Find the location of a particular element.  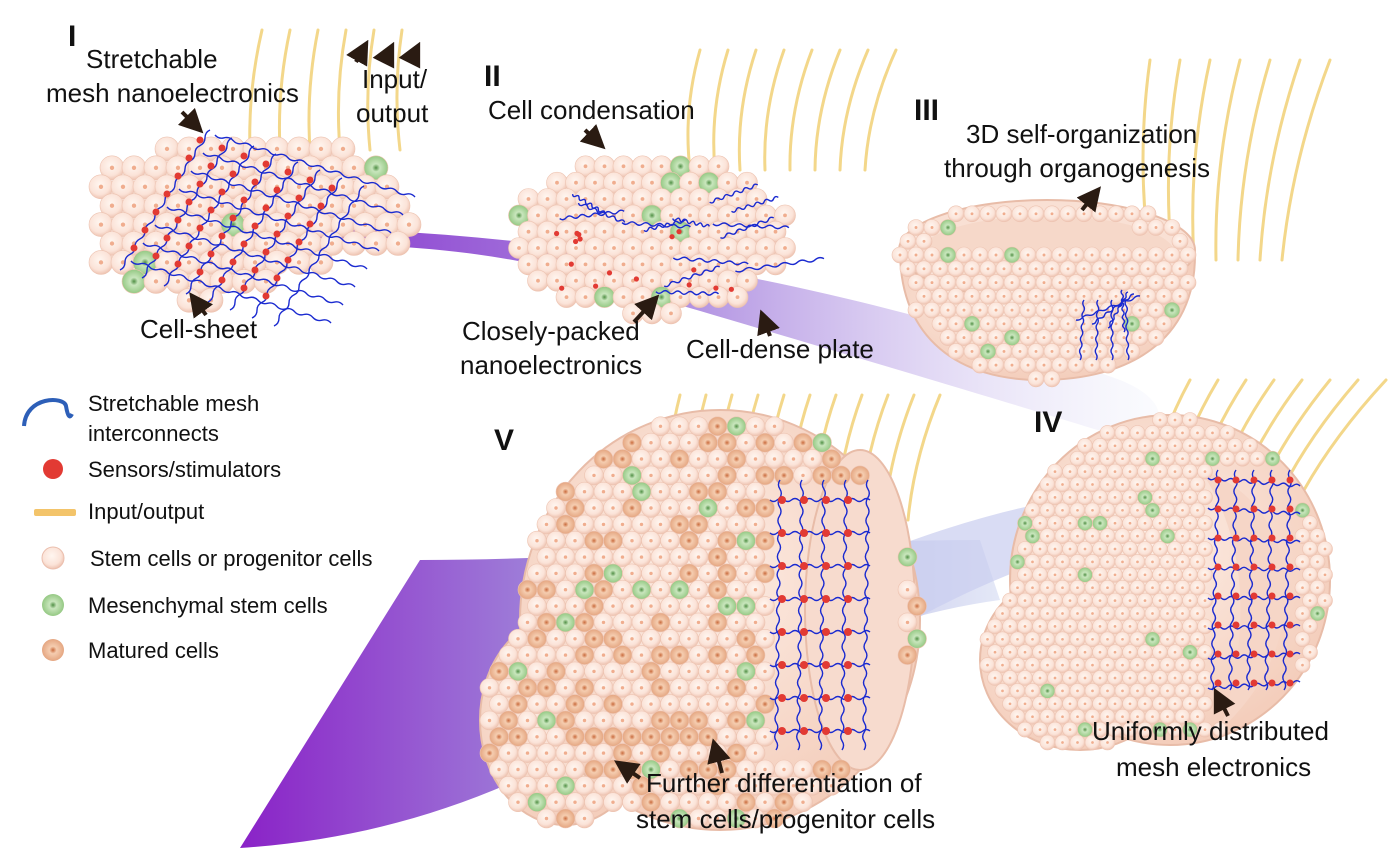

legend-io-label: Input/output is located at coordinates (146, 511).